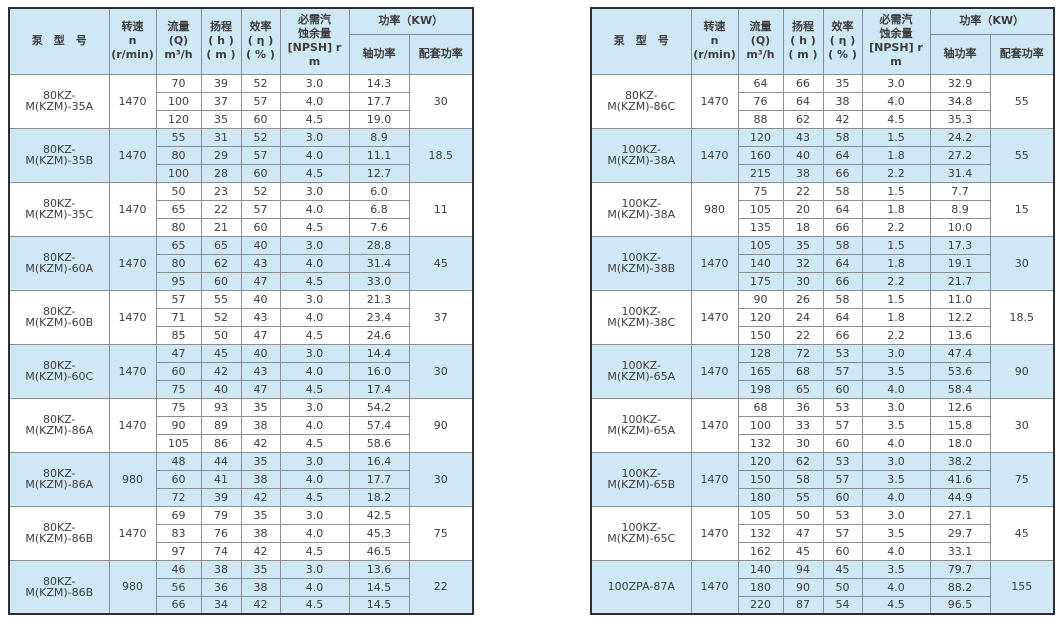 This screenshot has width=1059, height=626. I want to click on model-cell: 100KZ-M(KZM)-38A, so click(641, 209).